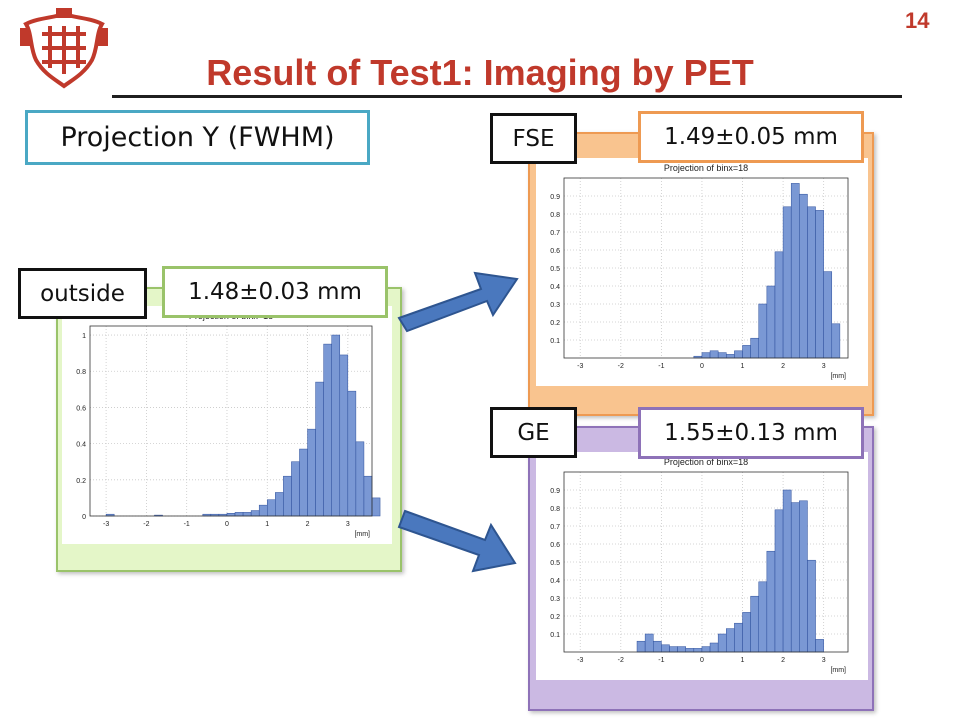 The height and width of the screenshot is (720, 960). I want to click on chart-title: Projection of binx=18, so click(706, 462).